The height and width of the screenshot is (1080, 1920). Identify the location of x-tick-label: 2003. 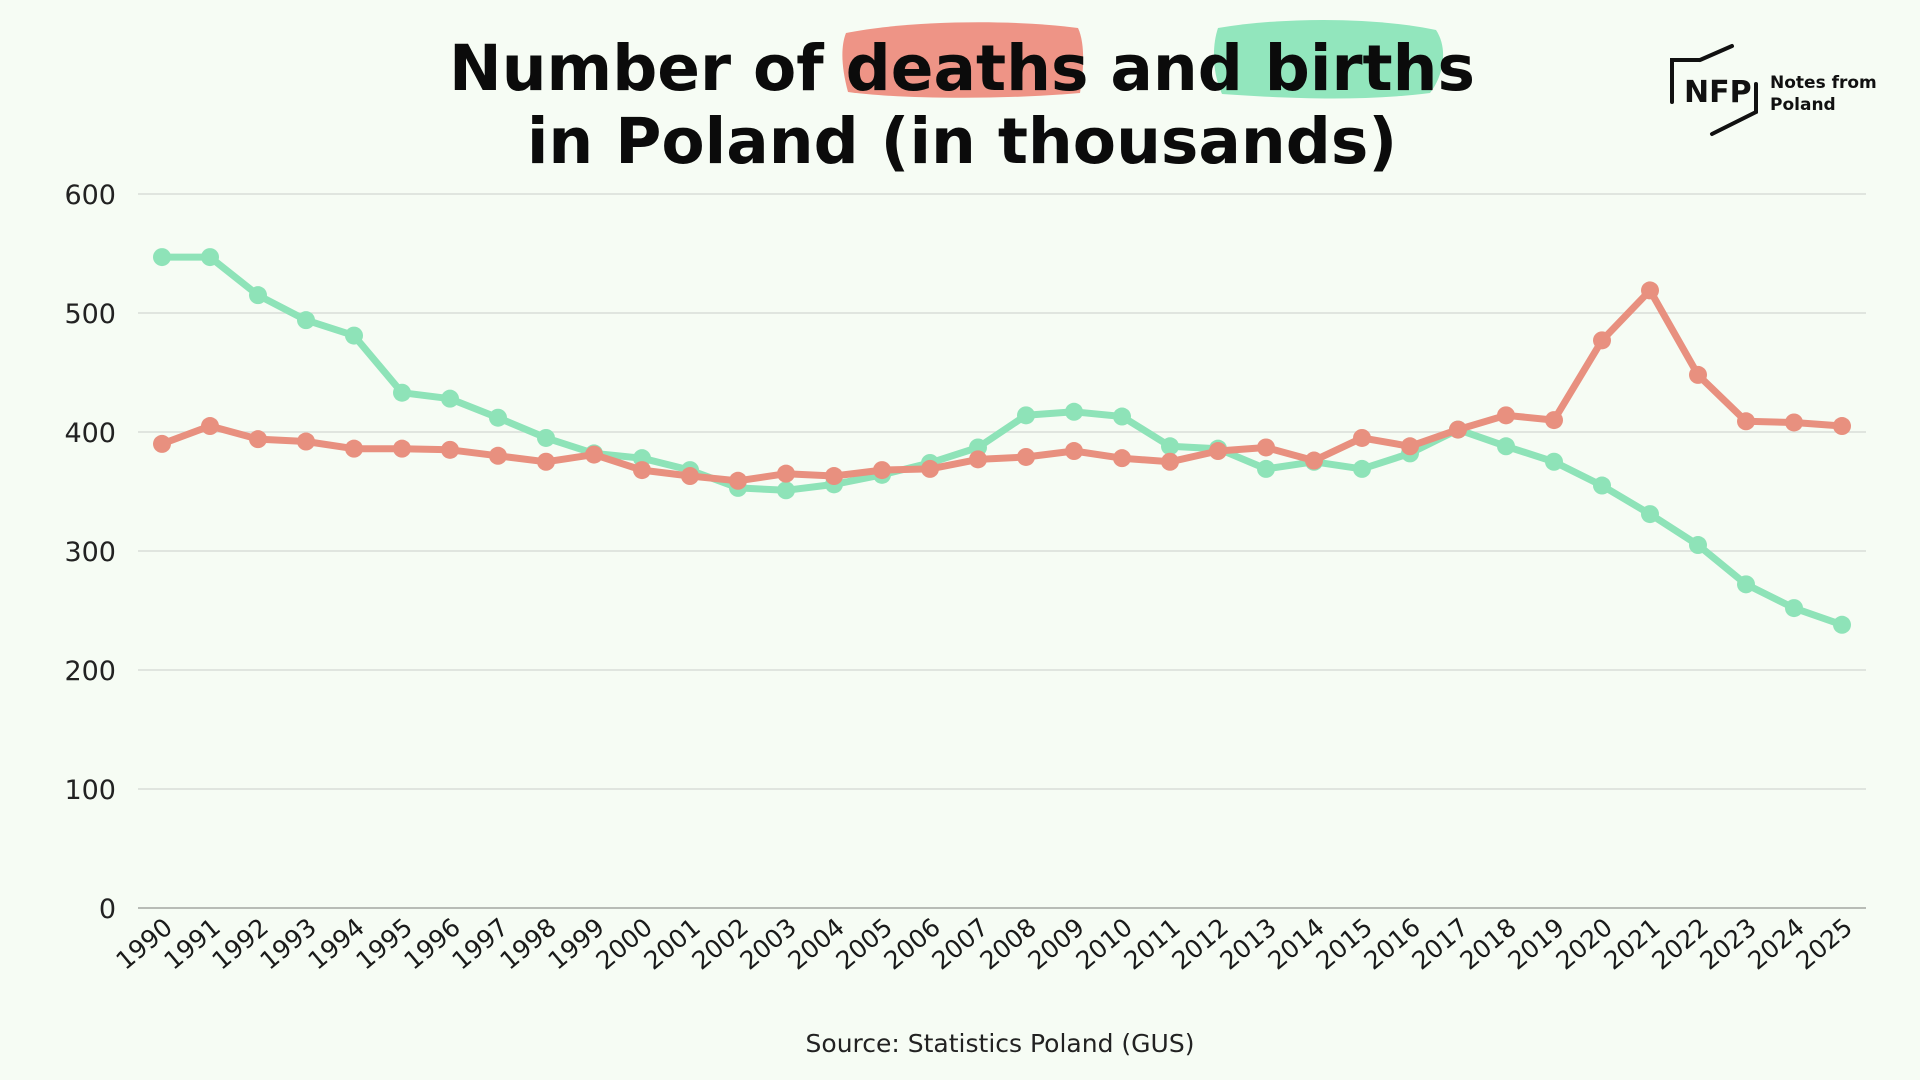
(767, 943).